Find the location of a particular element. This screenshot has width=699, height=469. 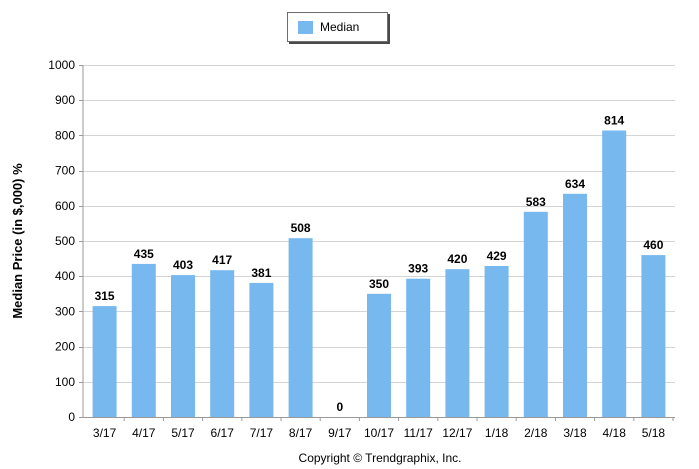

x-tick-label: 12/17 is located at coordinates (457, 433).